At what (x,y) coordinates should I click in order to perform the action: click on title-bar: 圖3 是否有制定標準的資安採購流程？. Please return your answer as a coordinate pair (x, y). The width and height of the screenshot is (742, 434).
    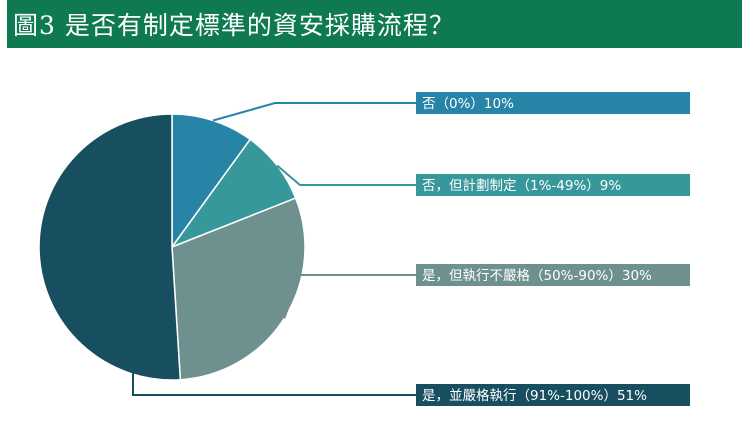
    Looking at the image, I should click on (374, 24).